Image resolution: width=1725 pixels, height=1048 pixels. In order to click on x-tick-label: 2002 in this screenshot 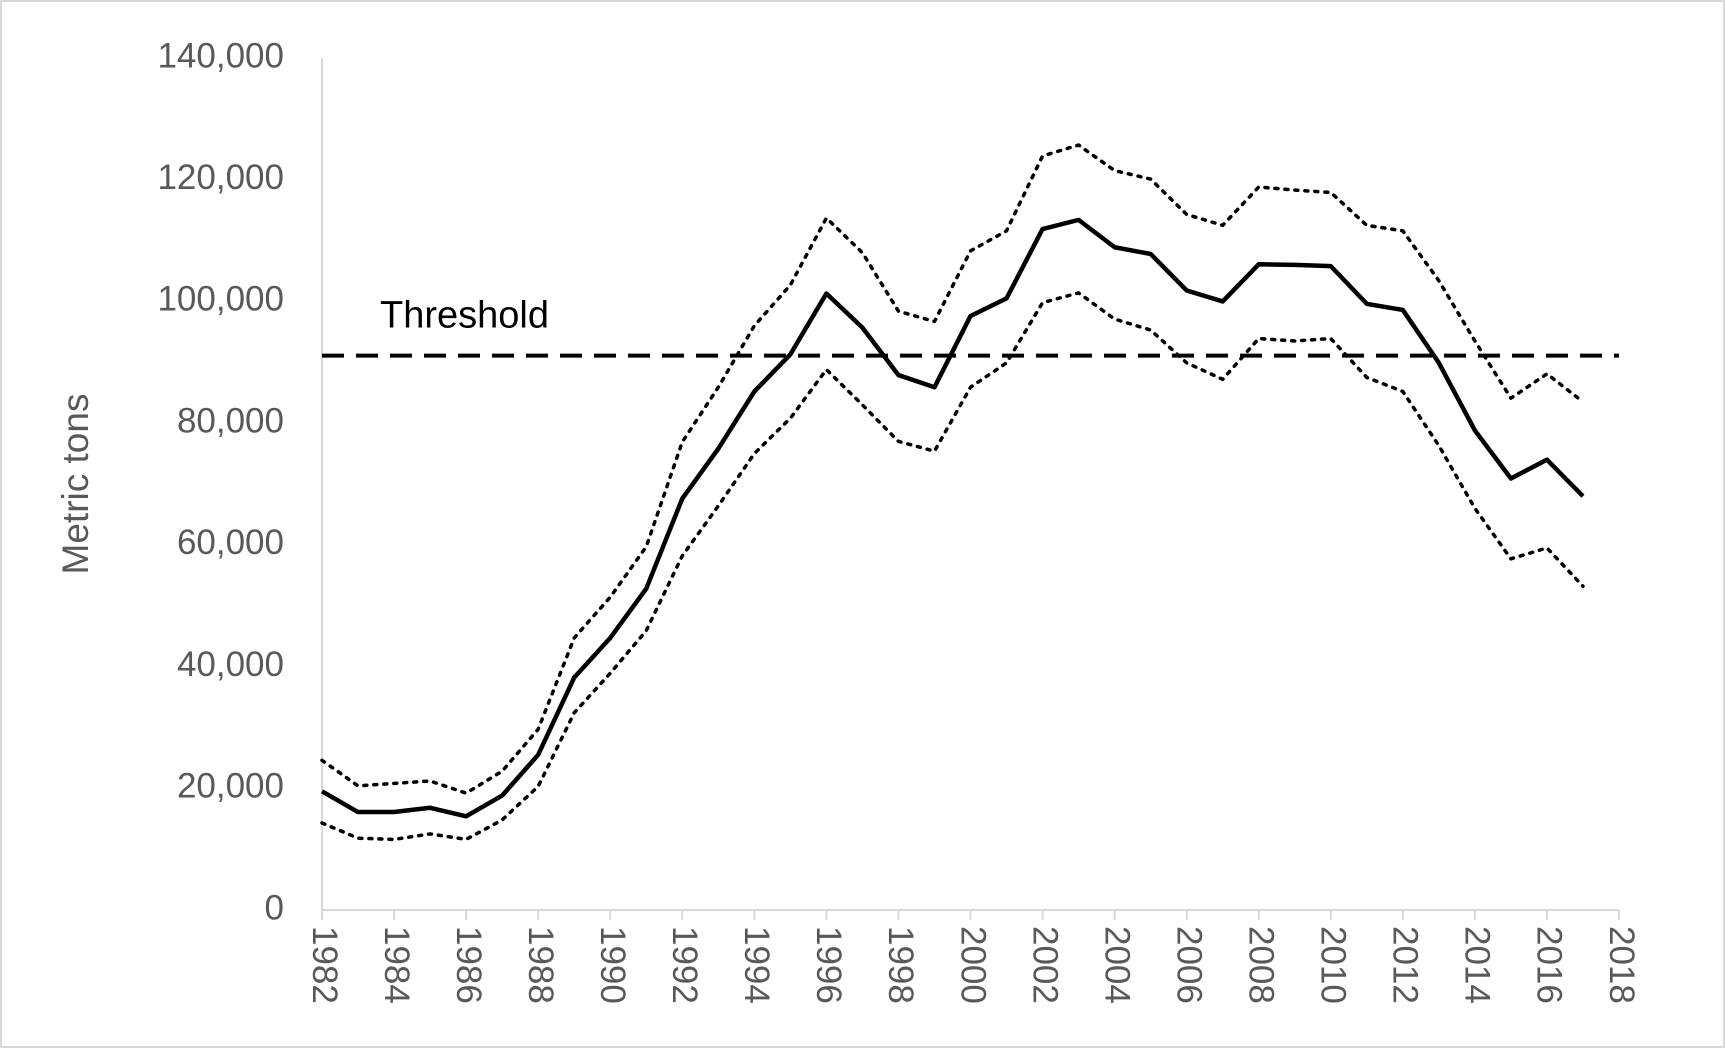, I will do `click(1044, 965)`.